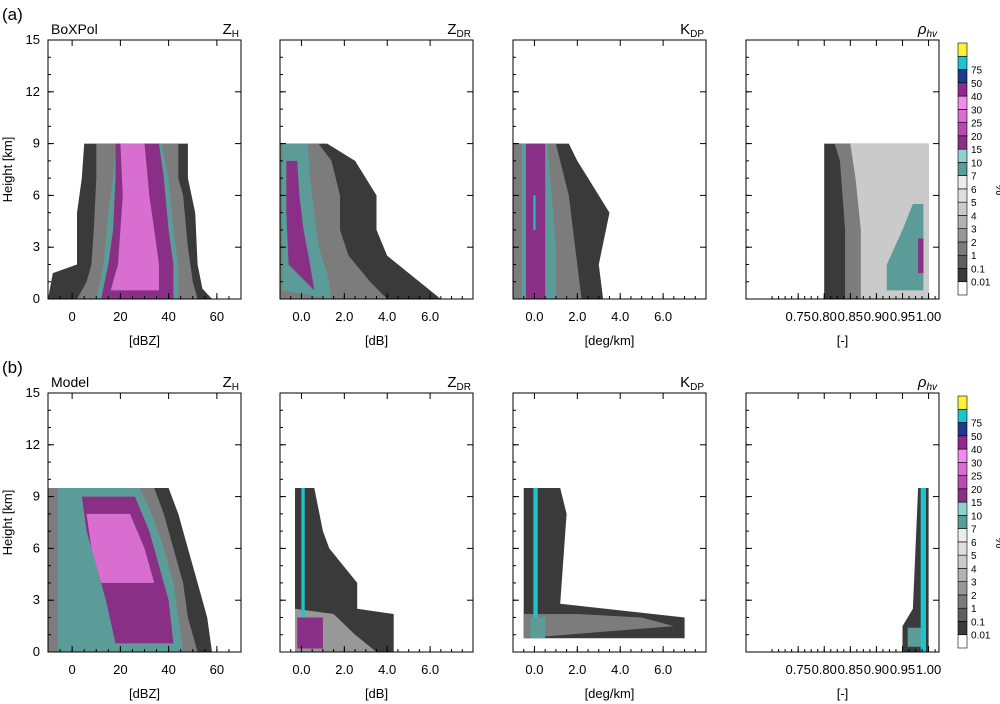 The height and width of the screenshot is (704, 1000). Describe the element at coordinates (977, 84) in the screenshot. I see `colorbar-label: 50` at that location.